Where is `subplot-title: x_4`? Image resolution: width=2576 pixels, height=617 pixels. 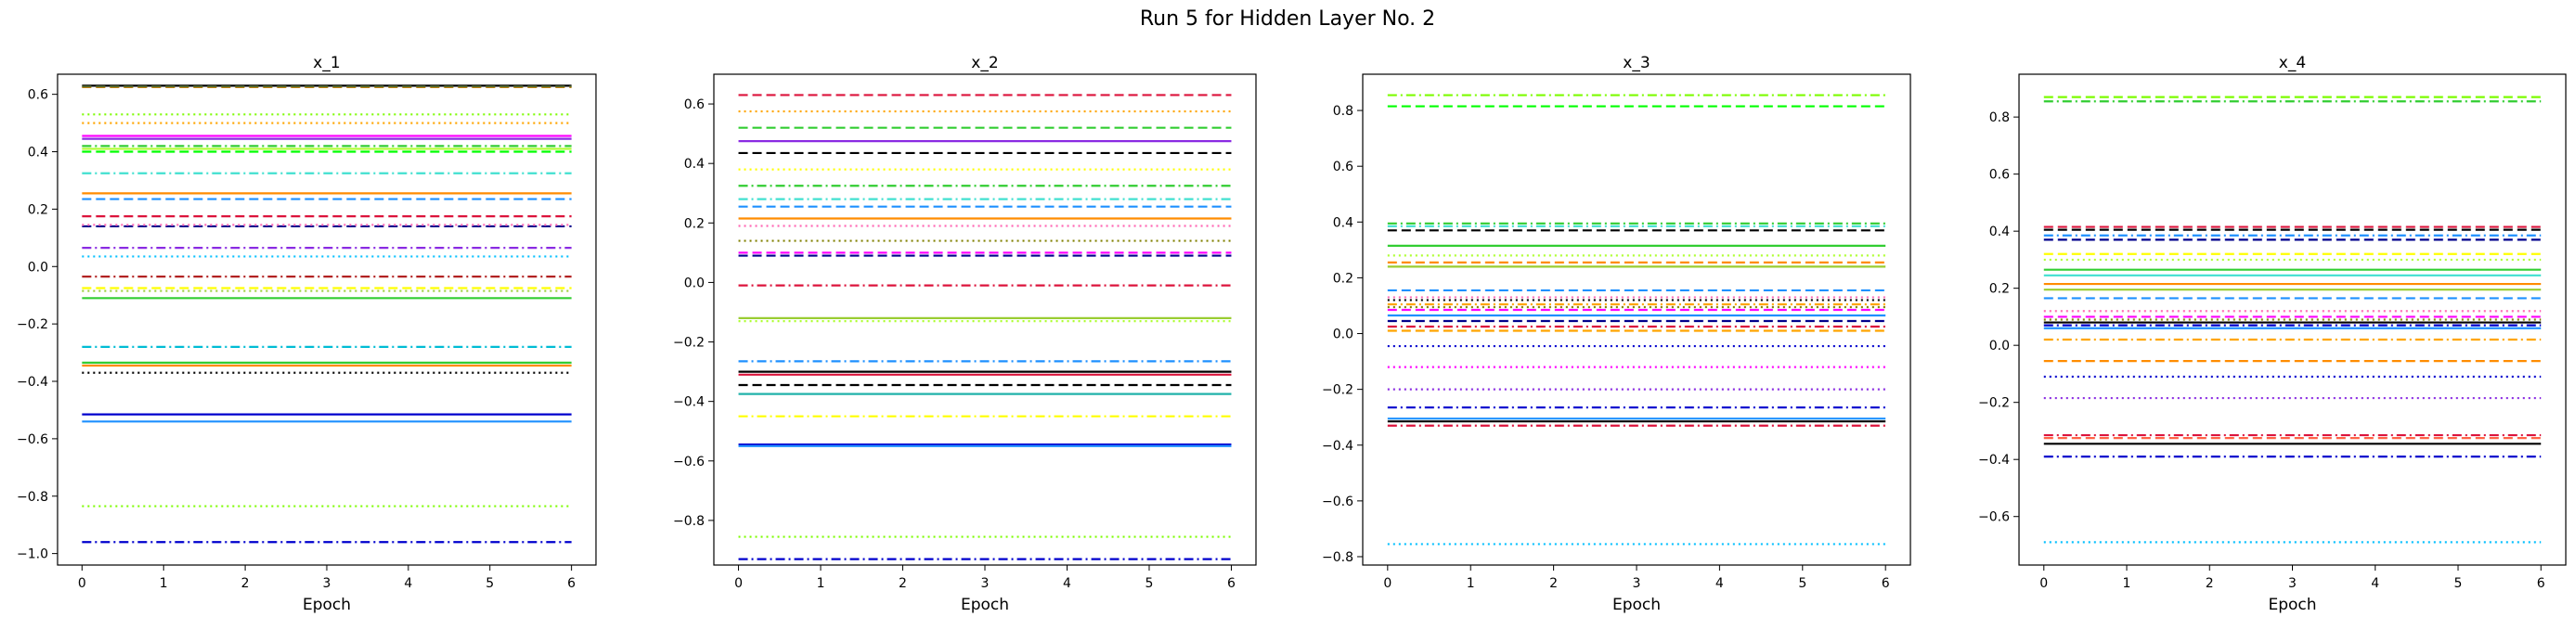
subplot-title: x_4 is located at coordinates (2292, 63).